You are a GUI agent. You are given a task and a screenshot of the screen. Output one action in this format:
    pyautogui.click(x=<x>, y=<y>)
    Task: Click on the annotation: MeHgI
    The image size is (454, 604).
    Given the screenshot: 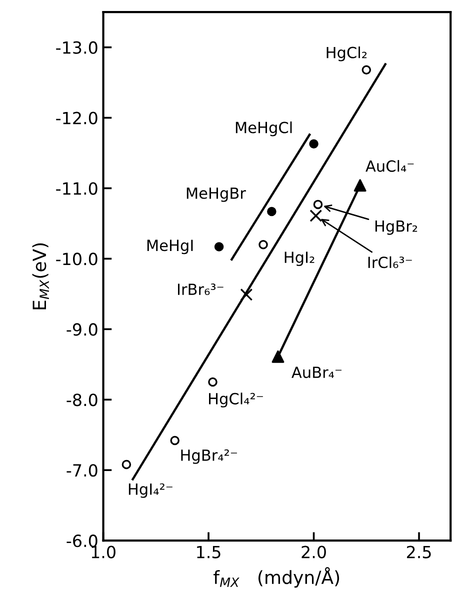 What is the action you would take?
    pyautogui.click(x=170, y=247)
    